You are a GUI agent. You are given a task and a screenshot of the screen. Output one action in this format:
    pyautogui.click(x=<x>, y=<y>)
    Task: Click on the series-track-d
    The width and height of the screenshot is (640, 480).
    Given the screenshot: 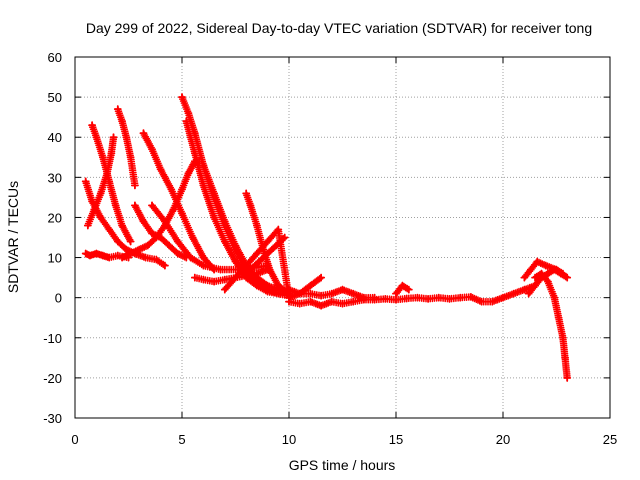 What is the action you would take?
    pyautogui.click(x=111, y=183)
    